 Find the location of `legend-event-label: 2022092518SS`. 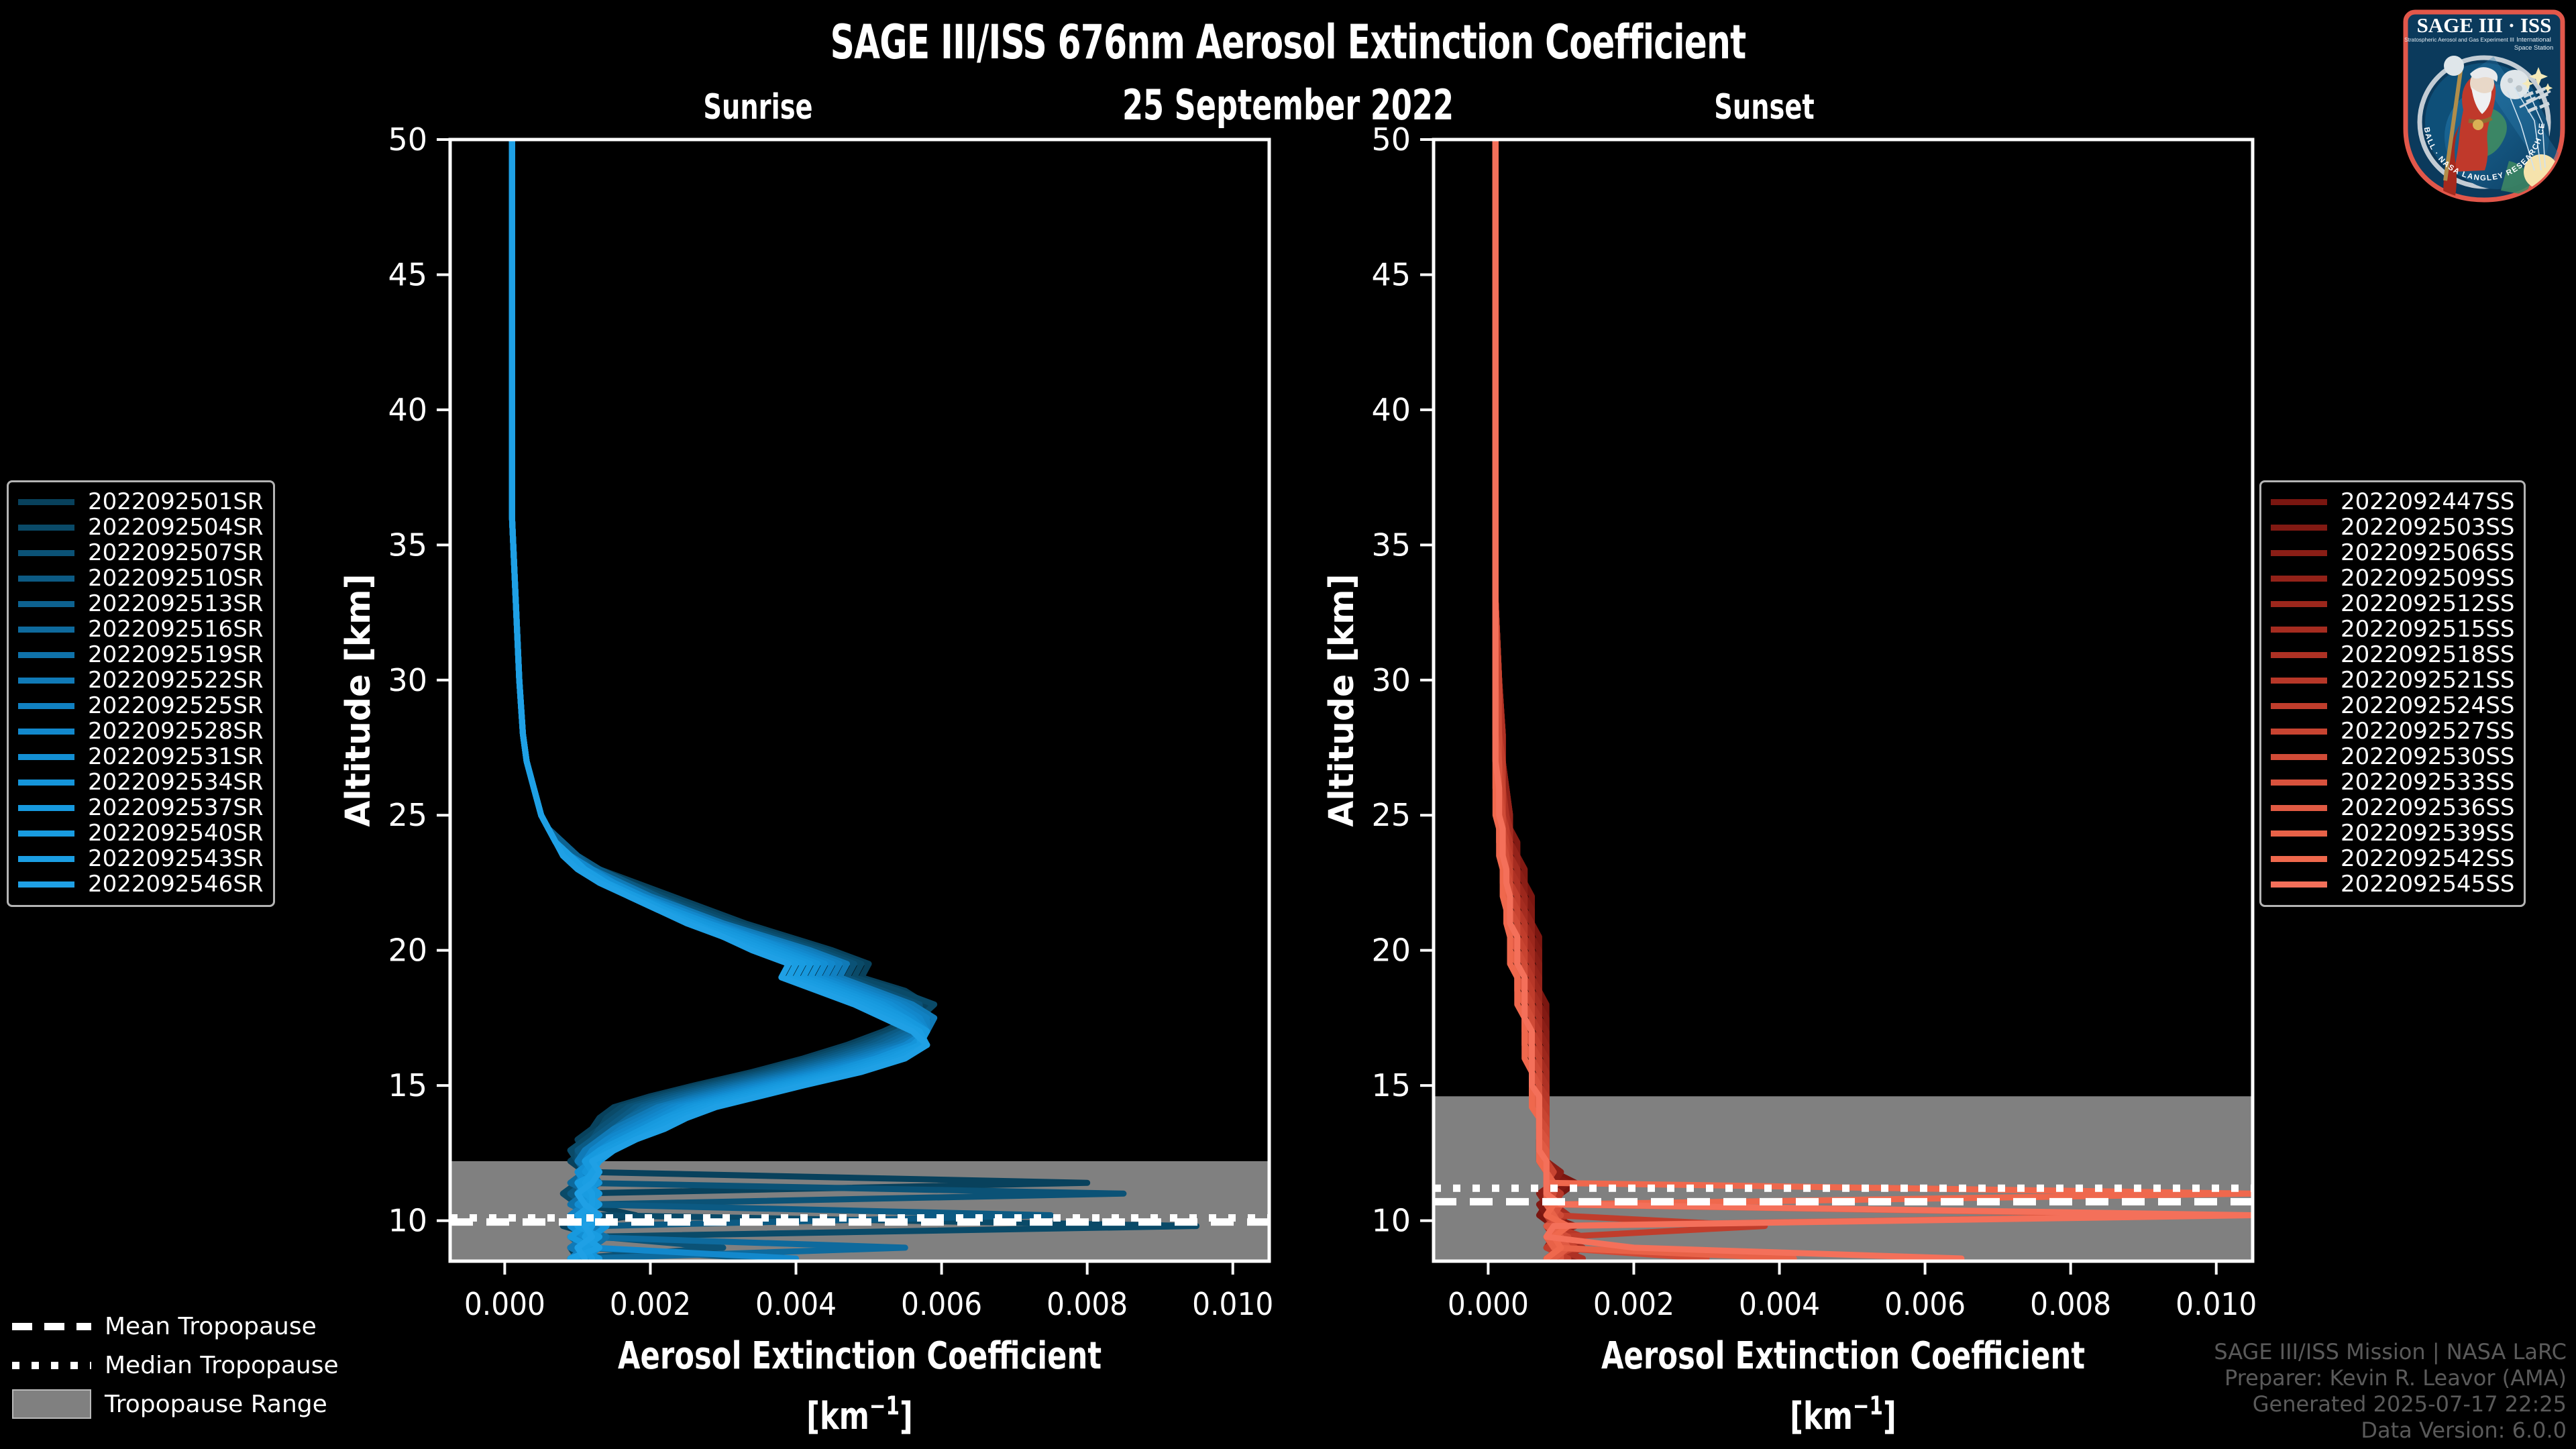

legend-event-label: 2022092518SS is located at coordinates (2428, 654).